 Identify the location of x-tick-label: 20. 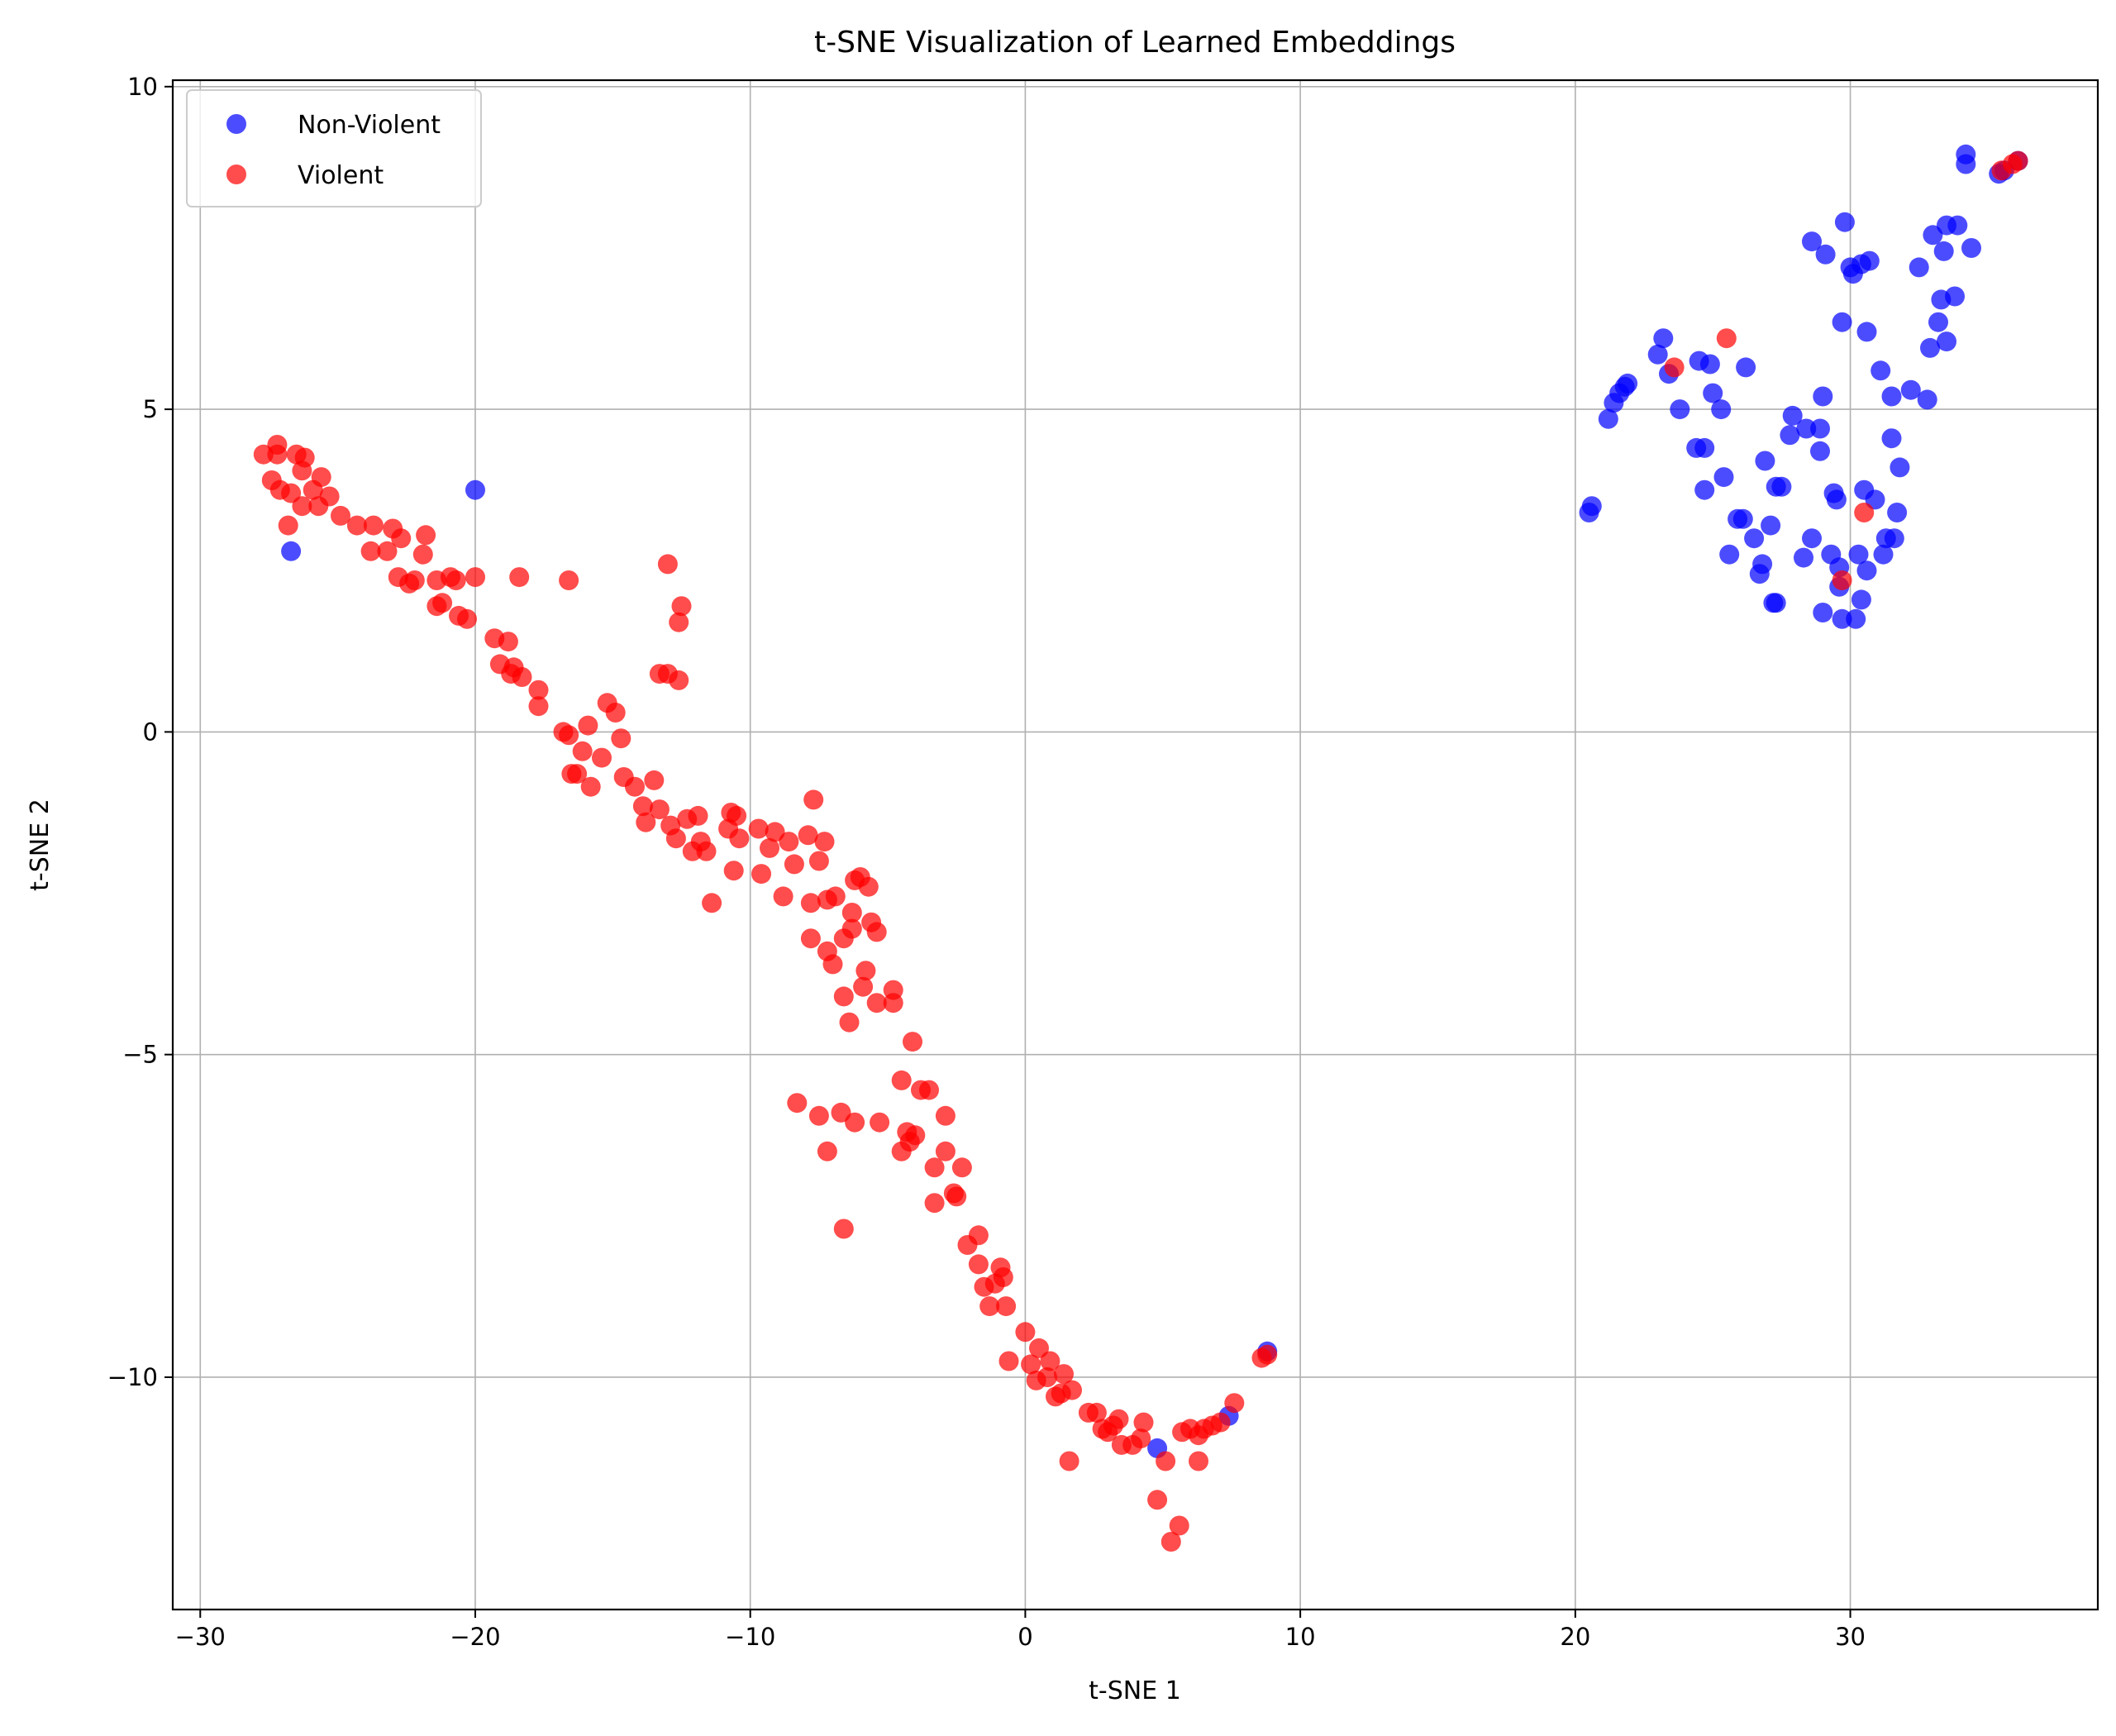
(1575, 1637).